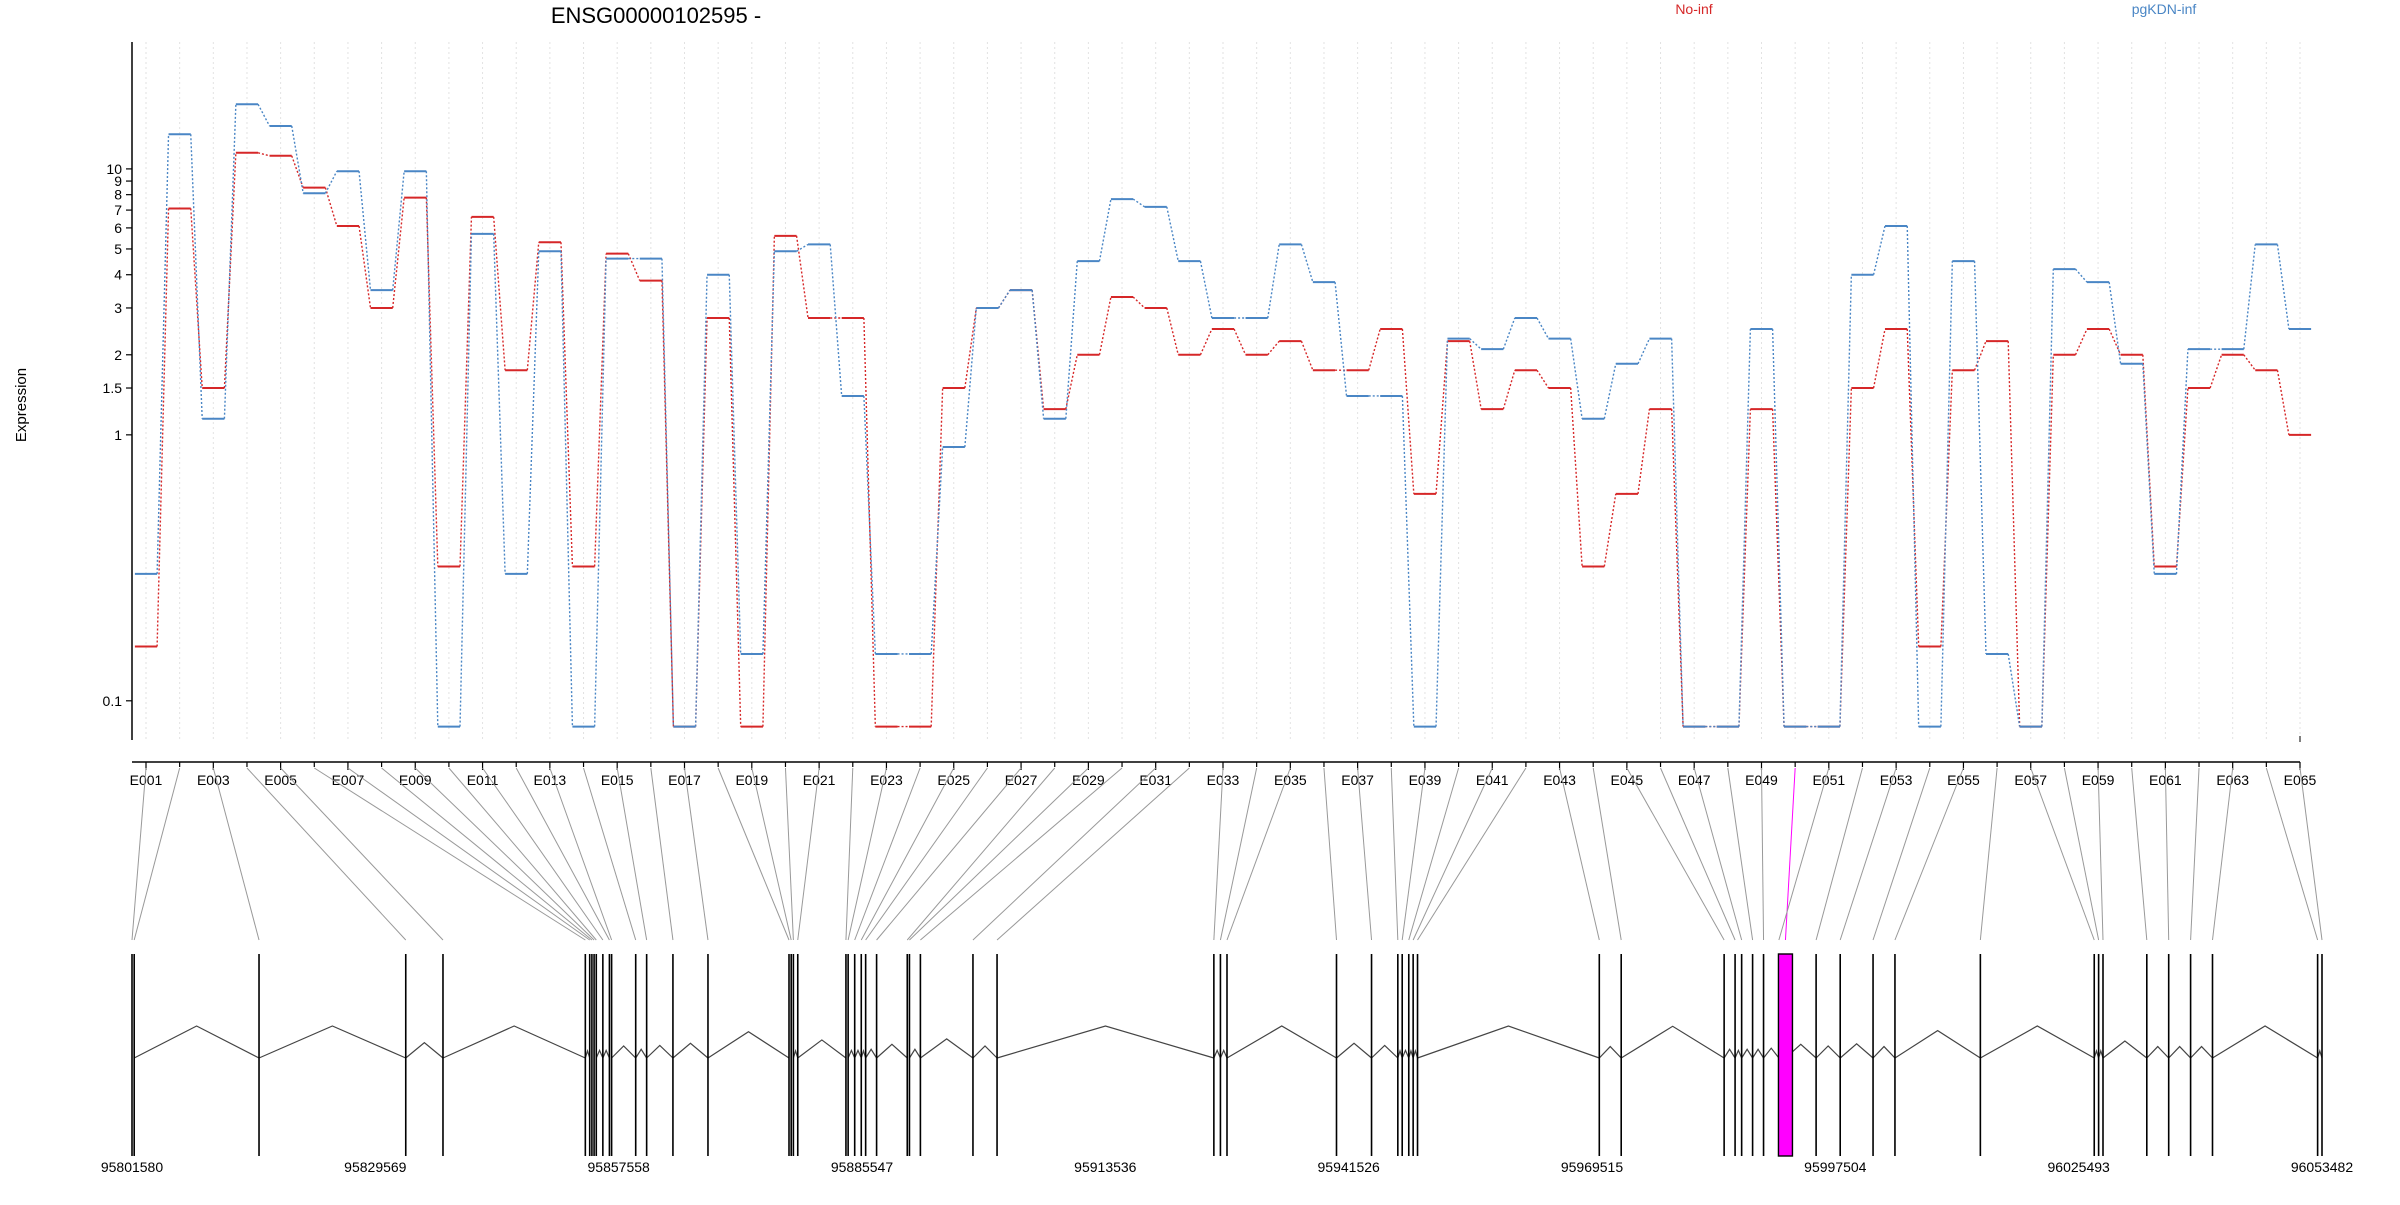 The height and width of the screenshot is (1205, 2400). What do you see at coordinates (550, 780) in the screenshot?
I see `x-tick-label: E013` at bounding box center [550, 780].